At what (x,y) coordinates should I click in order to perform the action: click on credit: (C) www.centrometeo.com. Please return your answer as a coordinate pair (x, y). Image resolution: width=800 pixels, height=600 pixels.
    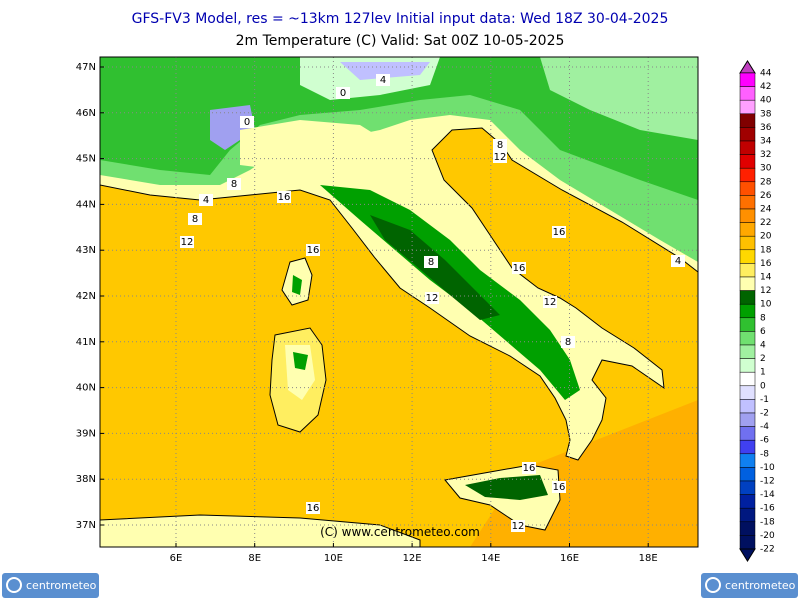
    Looking at the image, I should click on (400, 532).